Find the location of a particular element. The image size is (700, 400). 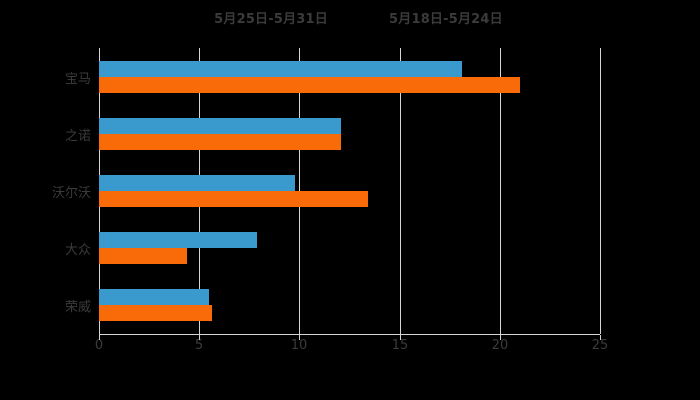

y-axis-label-0: 宝马 is located at coordinates (77, 79).